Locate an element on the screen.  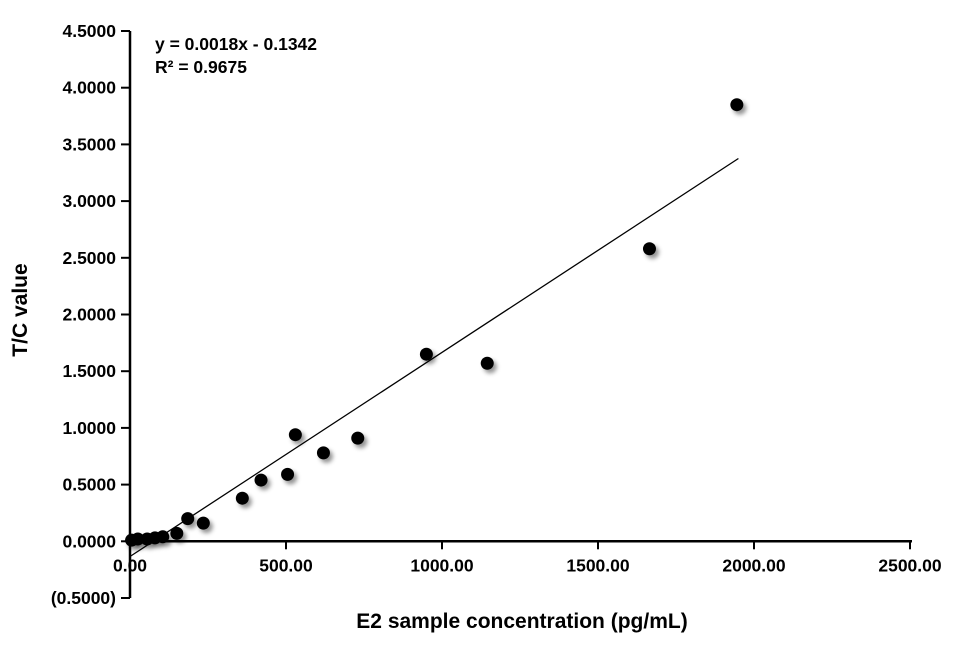
x-tick-label: 0.00 is located at coordinates (130, 565).